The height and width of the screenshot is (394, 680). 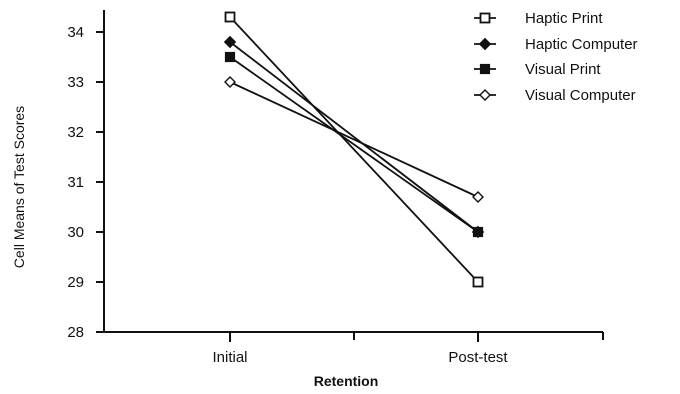 I want to click on legend-label: Visual Computer, so click(x=580, y=95).